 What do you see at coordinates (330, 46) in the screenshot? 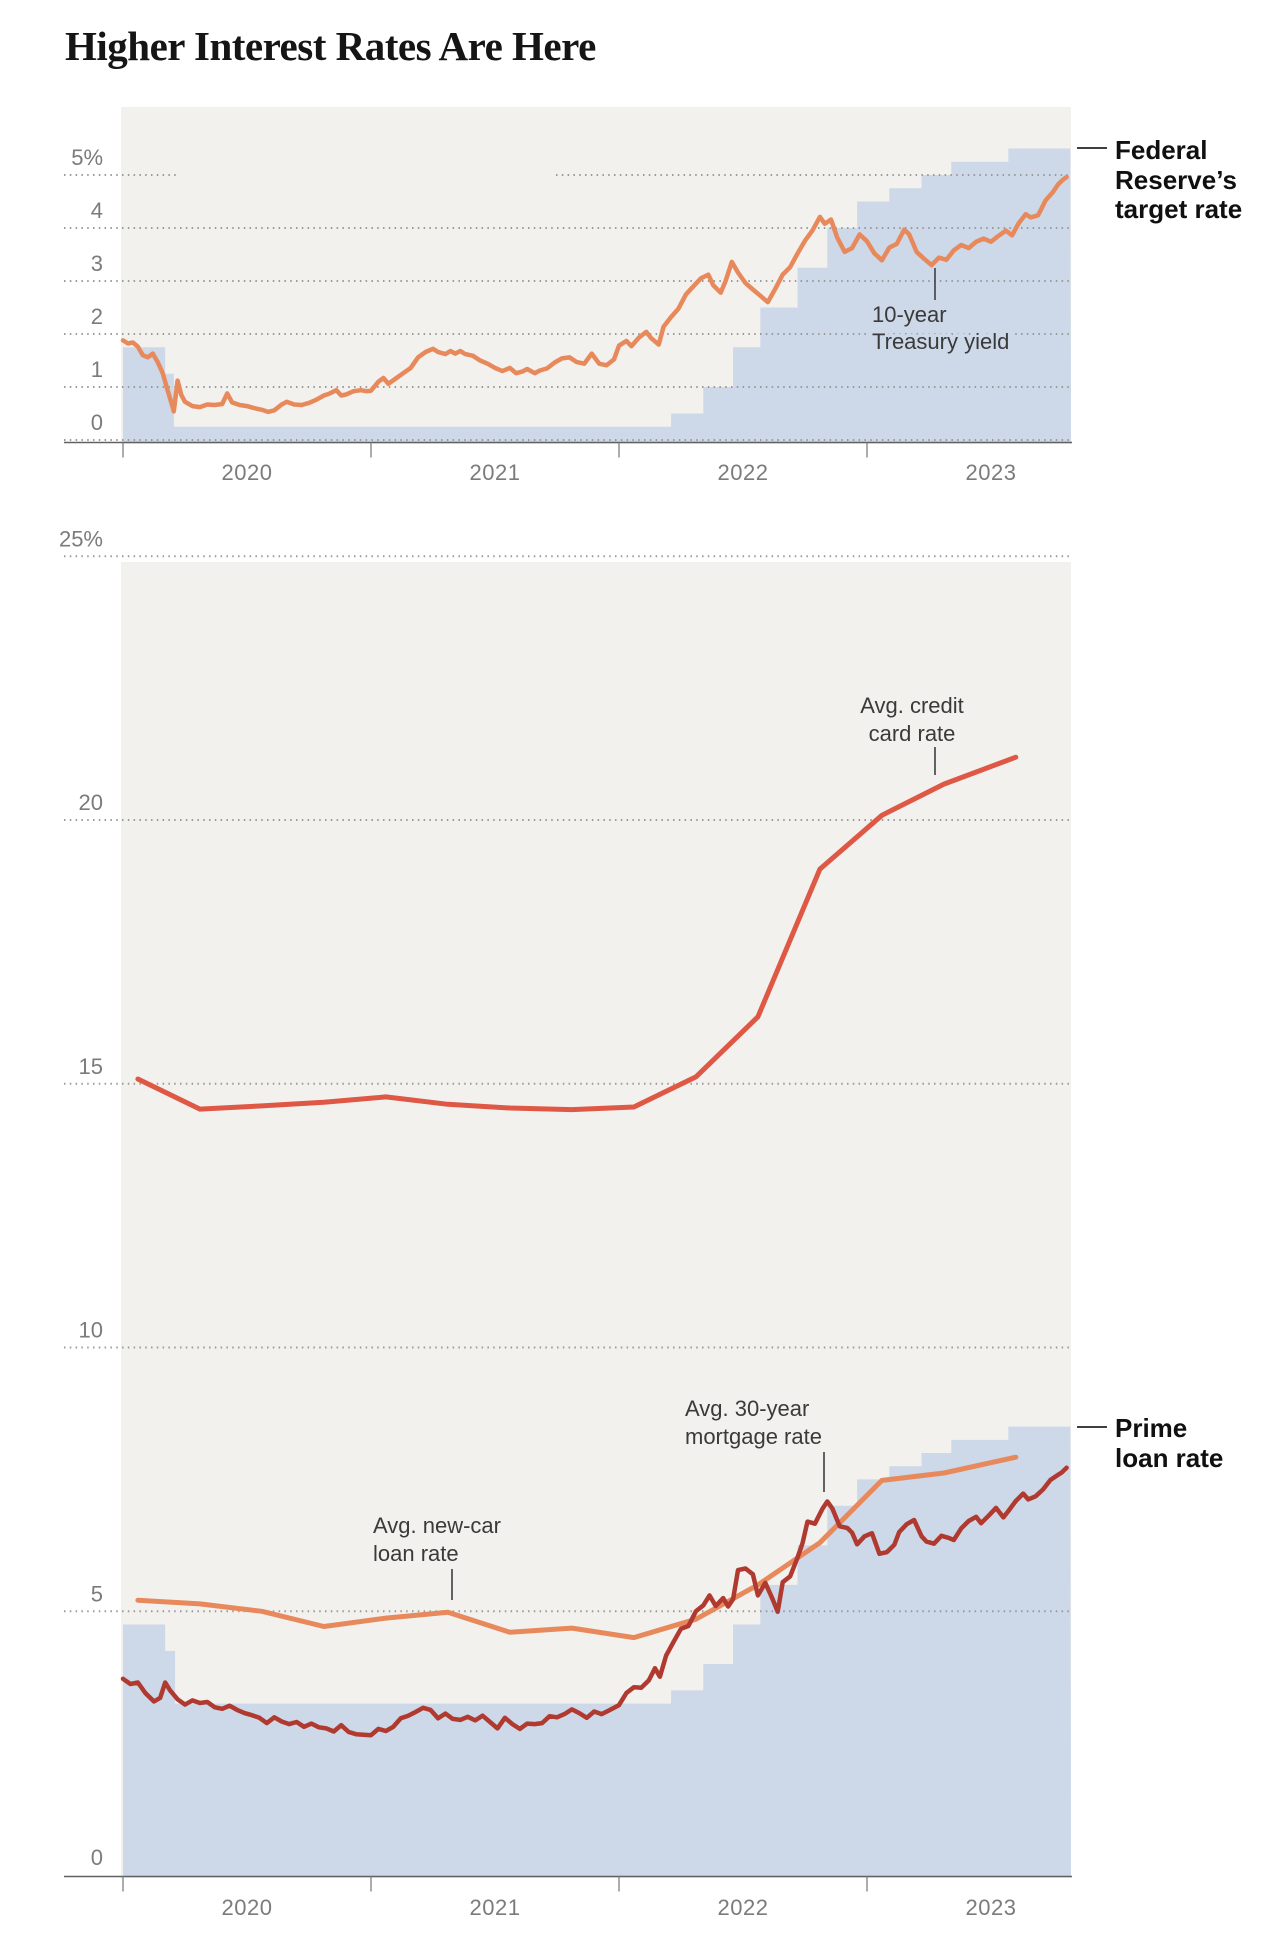
I see `page-title: Higher Interest Rates Are Here` at bounding box center [330, 46].